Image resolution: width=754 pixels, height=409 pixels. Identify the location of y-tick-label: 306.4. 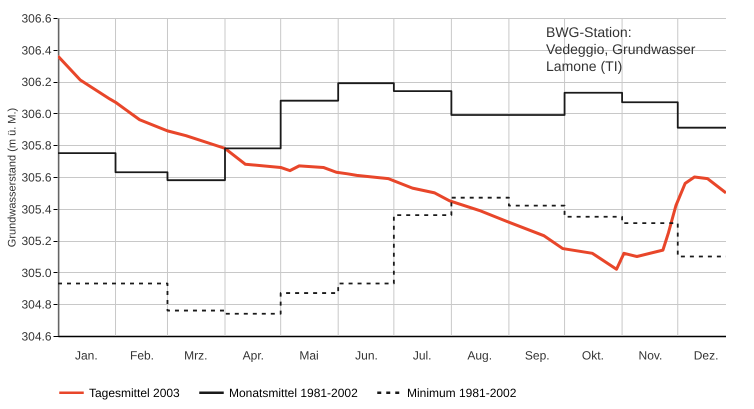
(36, 50).